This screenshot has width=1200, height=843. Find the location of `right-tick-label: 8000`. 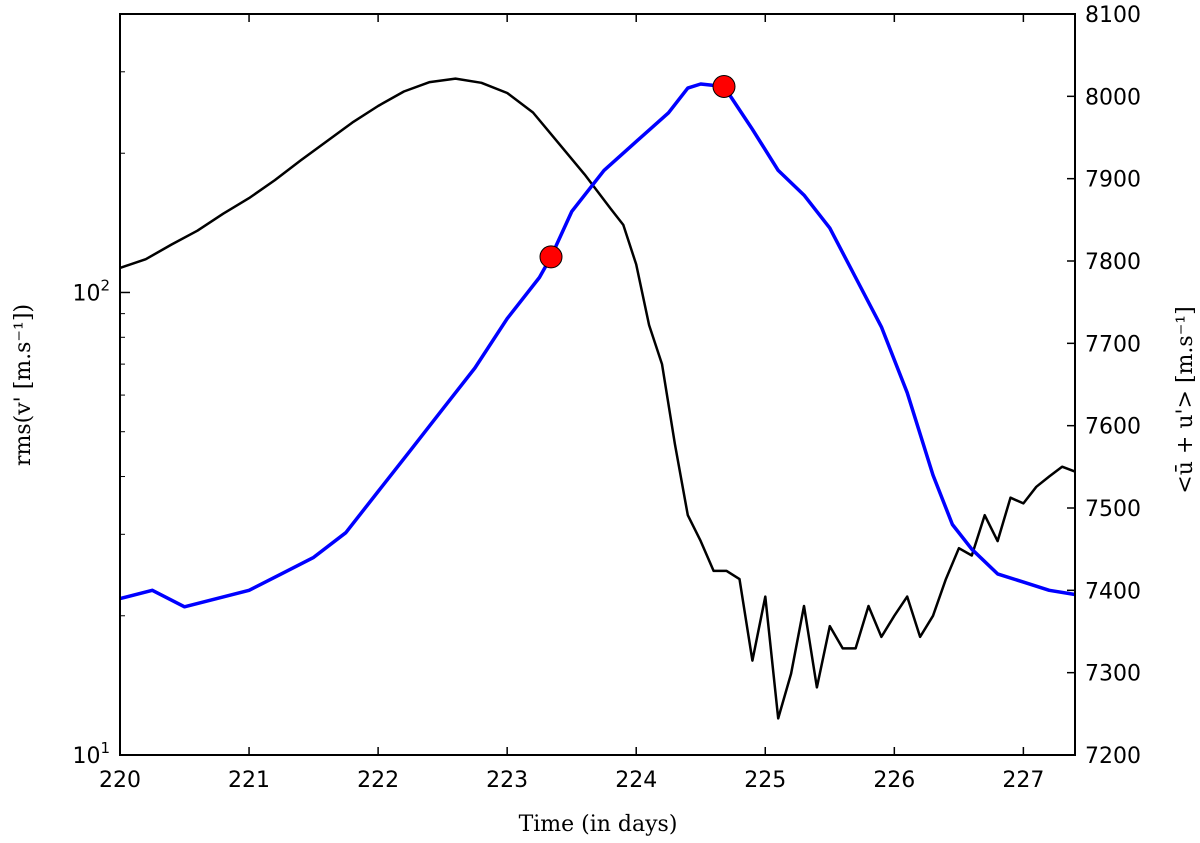

right-tick-label: 8000 is located at coordinates (1113, 97).